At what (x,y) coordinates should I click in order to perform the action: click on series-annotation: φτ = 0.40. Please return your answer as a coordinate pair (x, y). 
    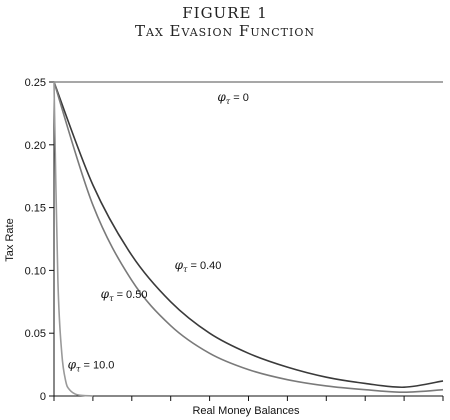
    Looking at the image, I should click on (198, 266).